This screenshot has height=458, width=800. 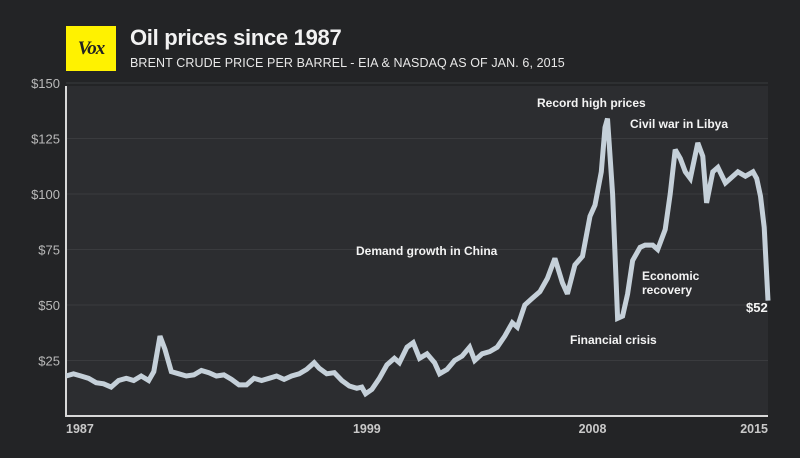 What do you see at coordinates (667, 290) in the screenshot?
I see `annotation-recovery-line2: recovery` at bounding box center [667, 290].